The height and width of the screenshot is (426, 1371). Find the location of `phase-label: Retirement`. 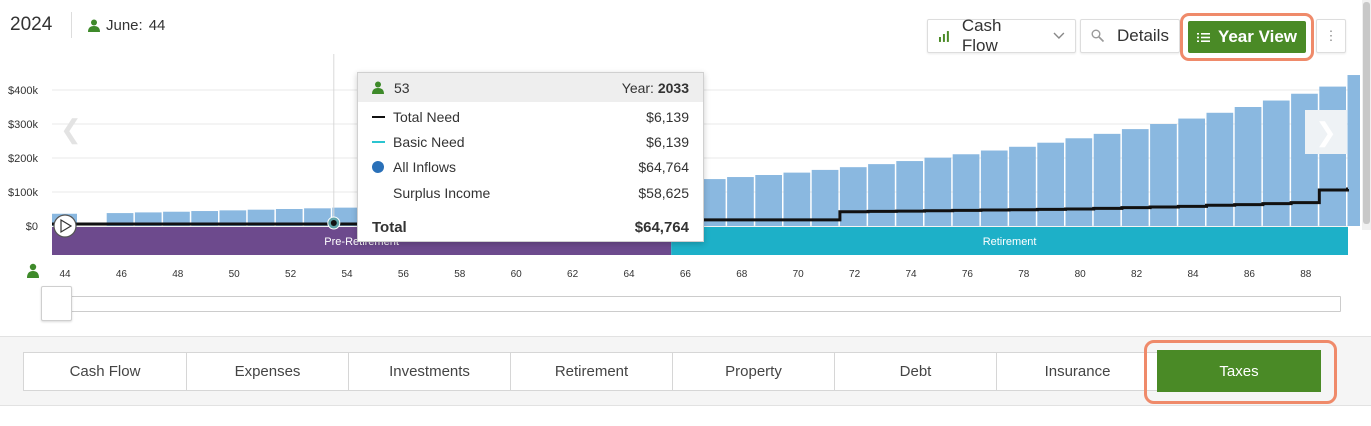

phase-label: Retirement is located at coordinates (1010, 242).